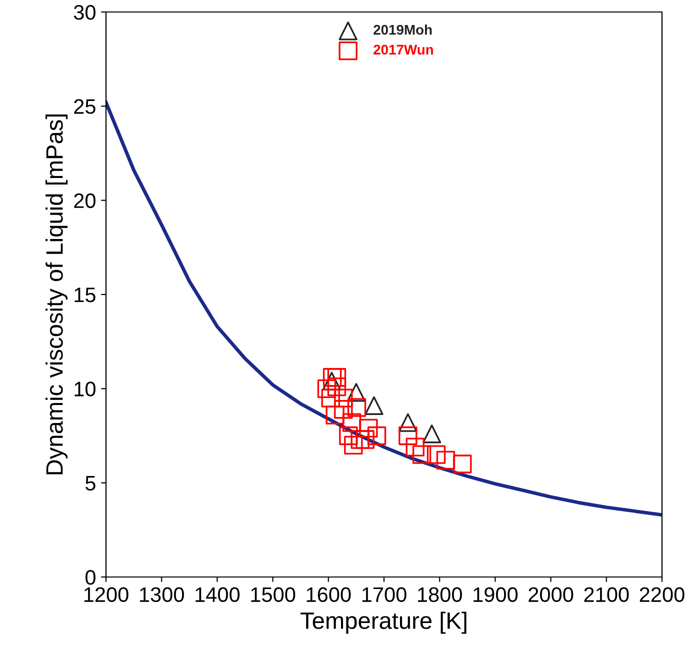 The height and width of the screenshot is (667, 690). What do you see at coordinates (106, 594) in the screenshot?
I see `x-tick-label: 1200` at bounding box center [106, 594].